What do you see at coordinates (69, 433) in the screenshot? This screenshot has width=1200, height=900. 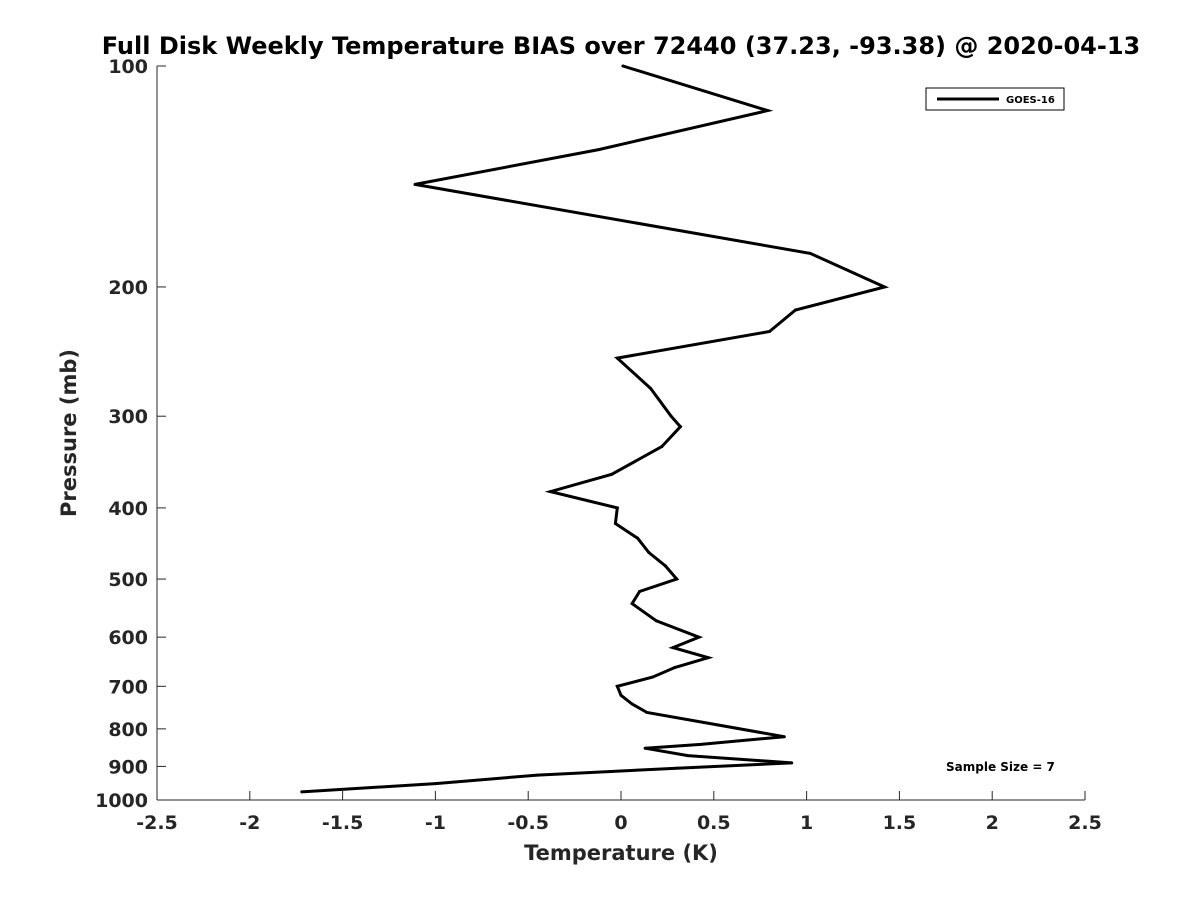 I see `y-axis-label: Pressure (mb)` at bounding box center [69, 433].